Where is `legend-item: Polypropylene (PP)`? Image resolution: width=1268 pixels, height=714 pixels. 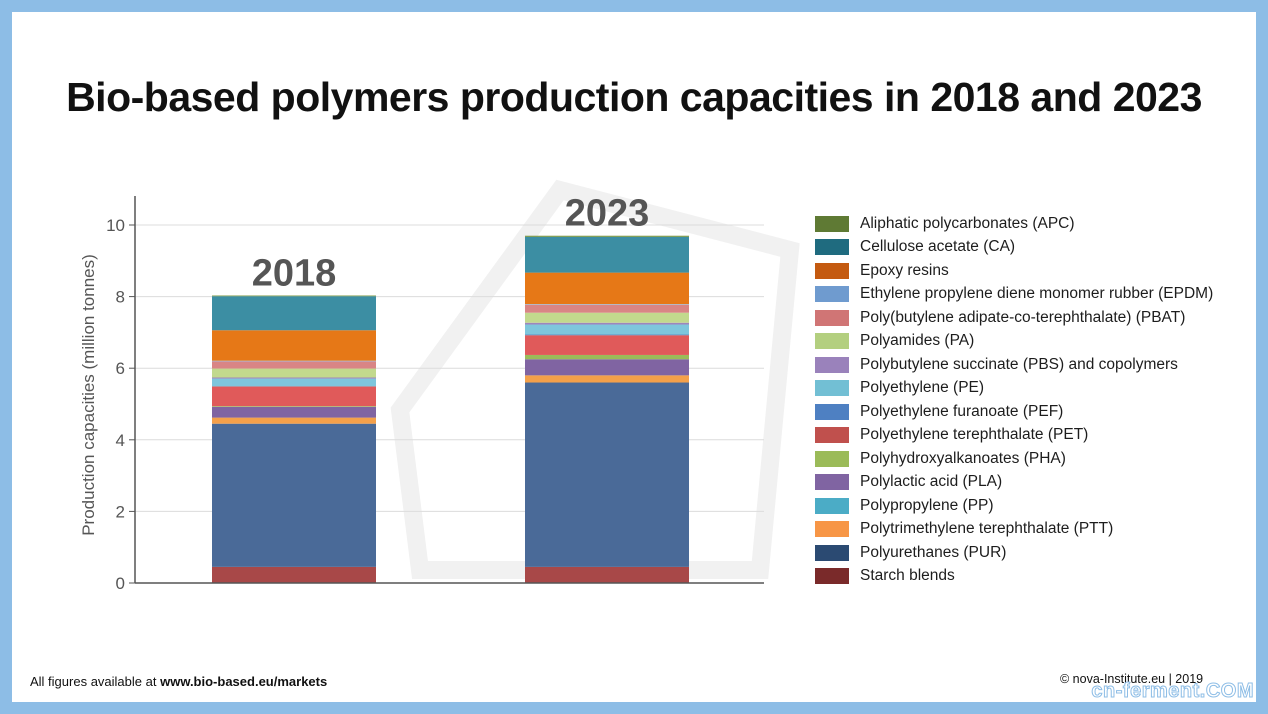 legend-item: Polypropylene (PP) is located at coordinates (1014, 506).